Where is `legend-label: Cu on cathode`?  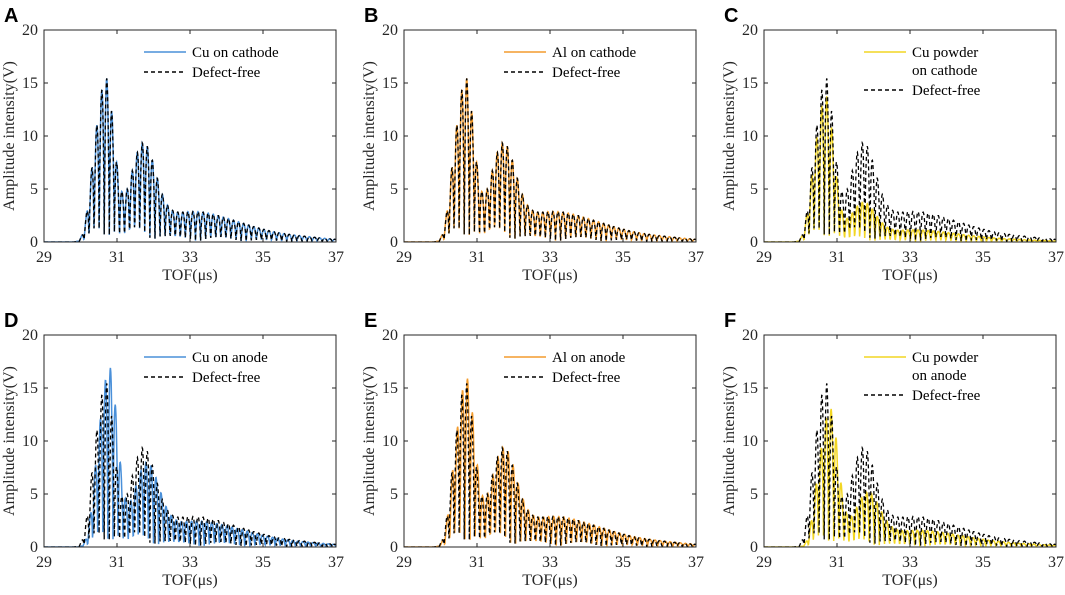 legend-label: Cu on cathode is located at coordinates (235, 53).